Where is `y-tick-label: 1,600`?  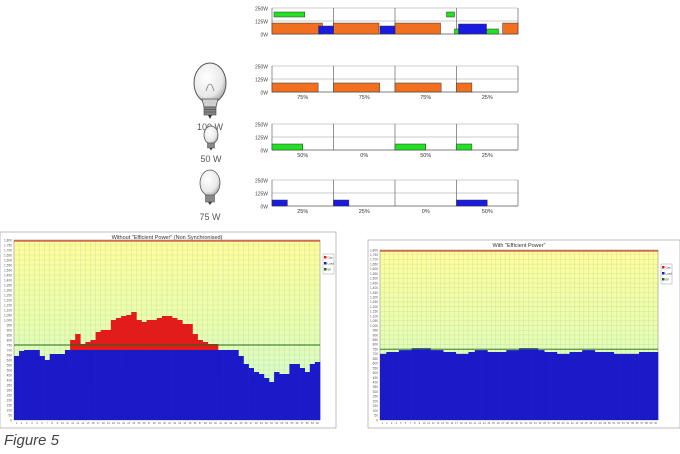 y-tick-label: 1,600 is located at coordinates (374, 269).